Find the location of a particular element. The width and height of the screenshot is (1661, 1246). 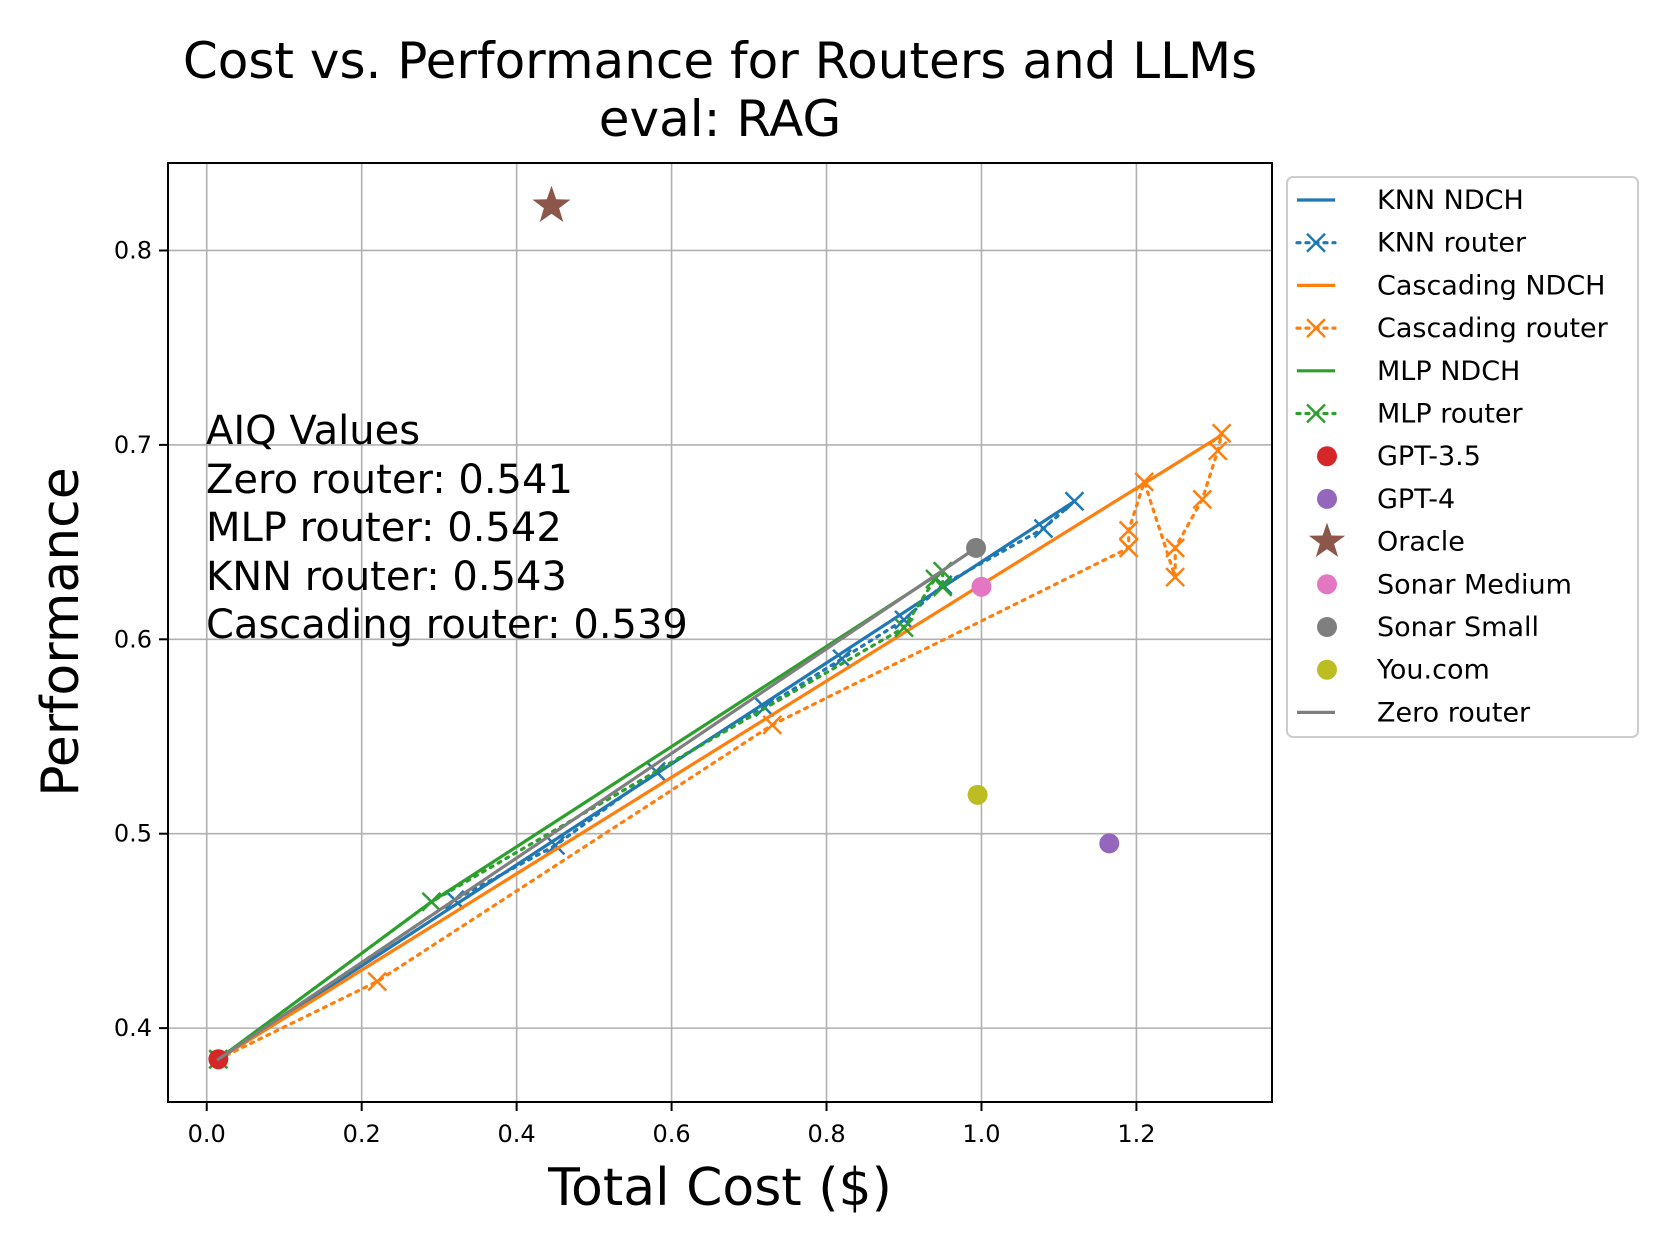

y-tick-label: 0.5 is located at coordinates (133, 834).